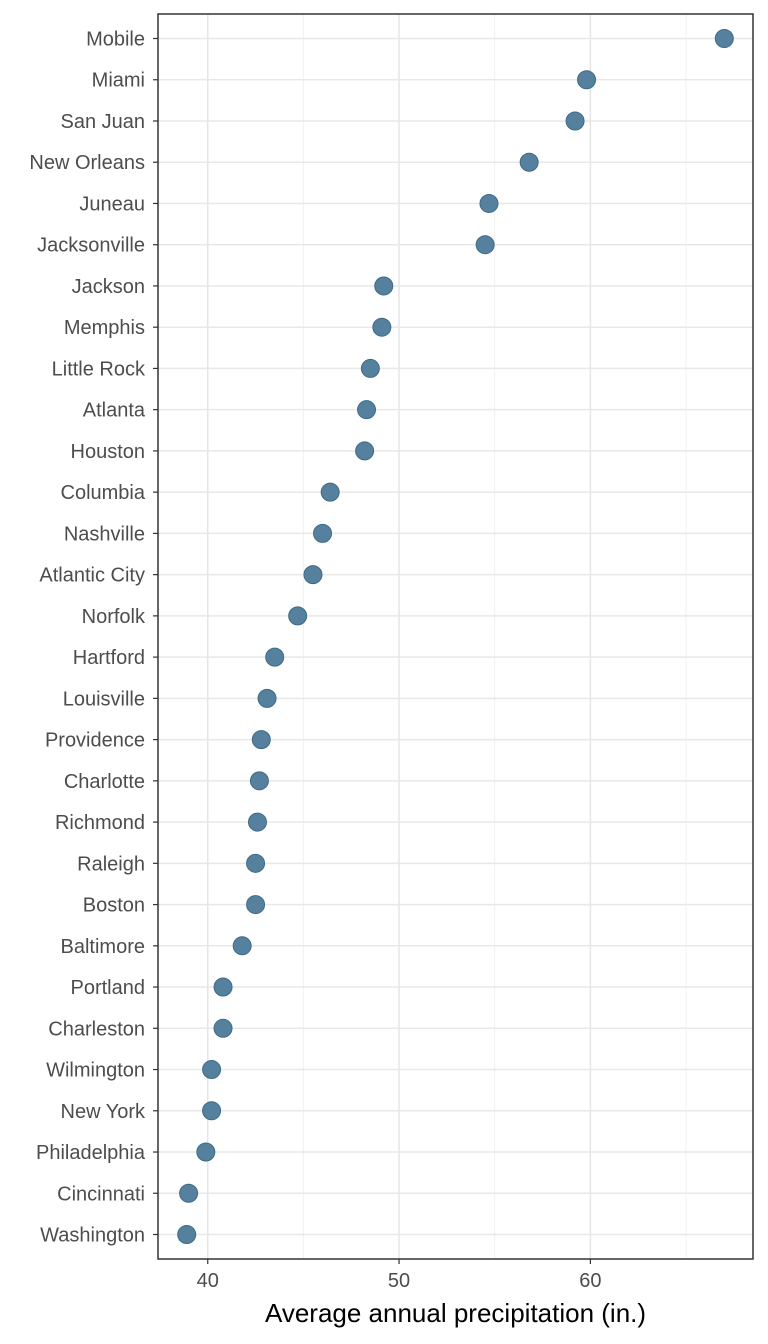  I want to click on category-label: Louisville, so click(104, 699).